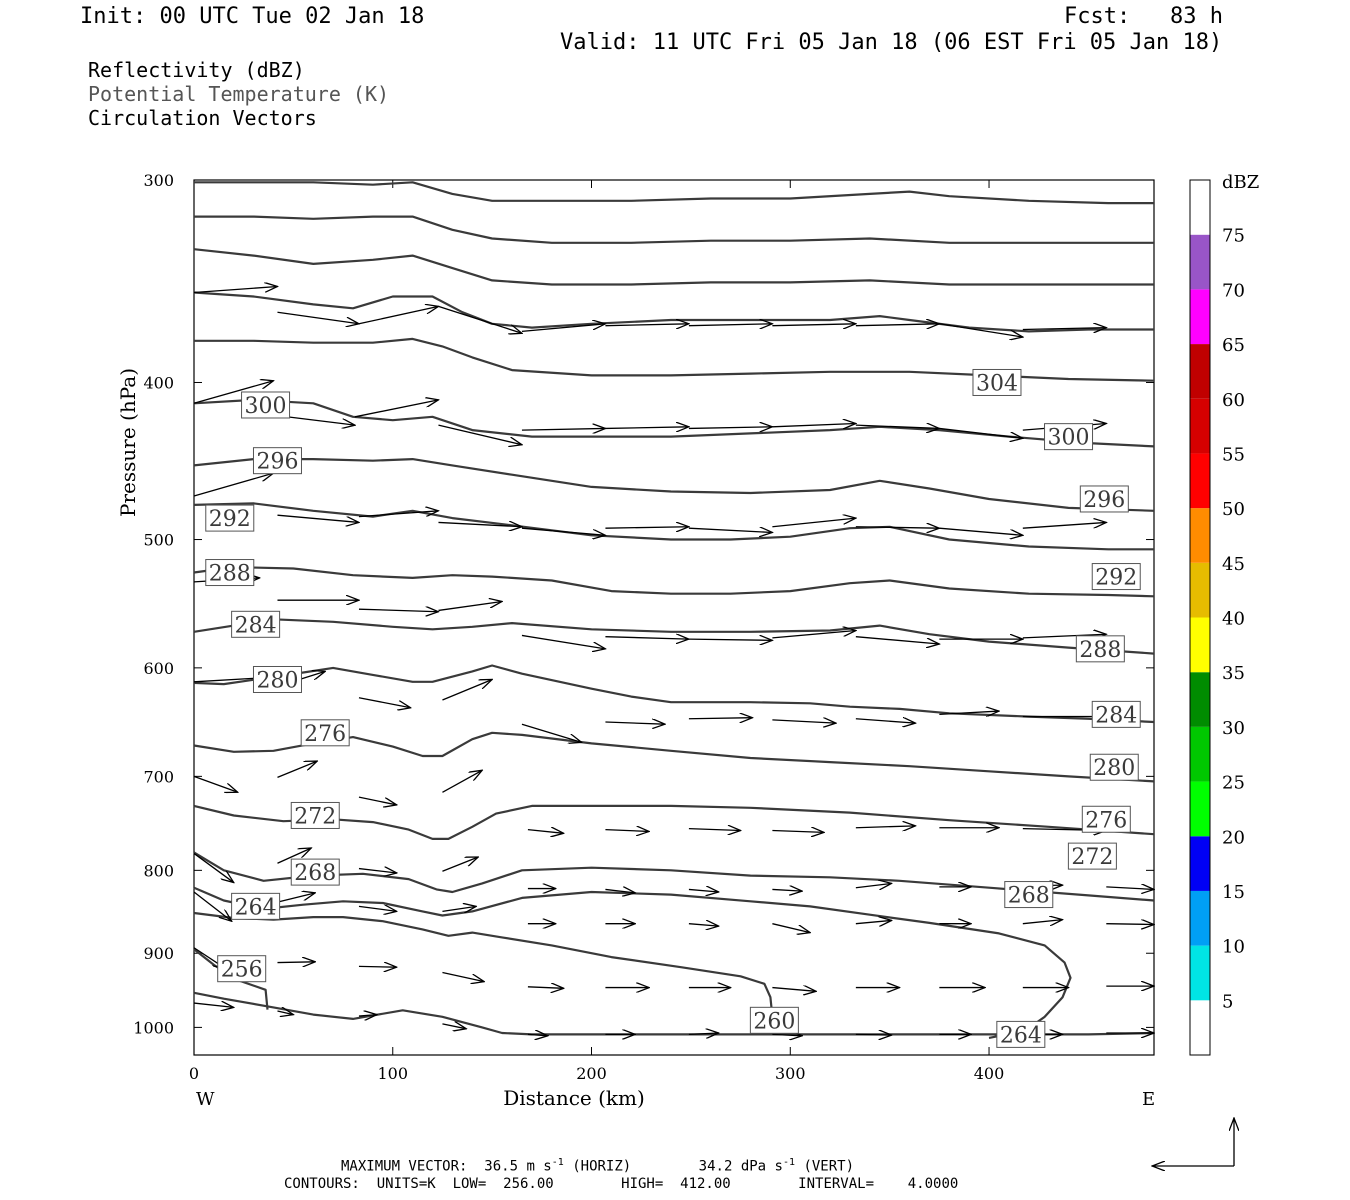  What do you see at coordinates (1233, 892) in the screenshot?
I see `colorbar-tick-label: 15` at bounding box center [1233, 892].